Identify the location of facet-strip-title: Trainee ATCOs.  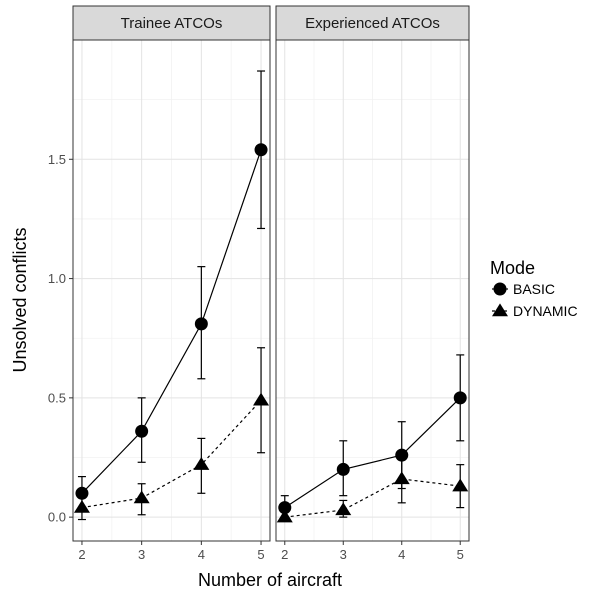
(172, 23).